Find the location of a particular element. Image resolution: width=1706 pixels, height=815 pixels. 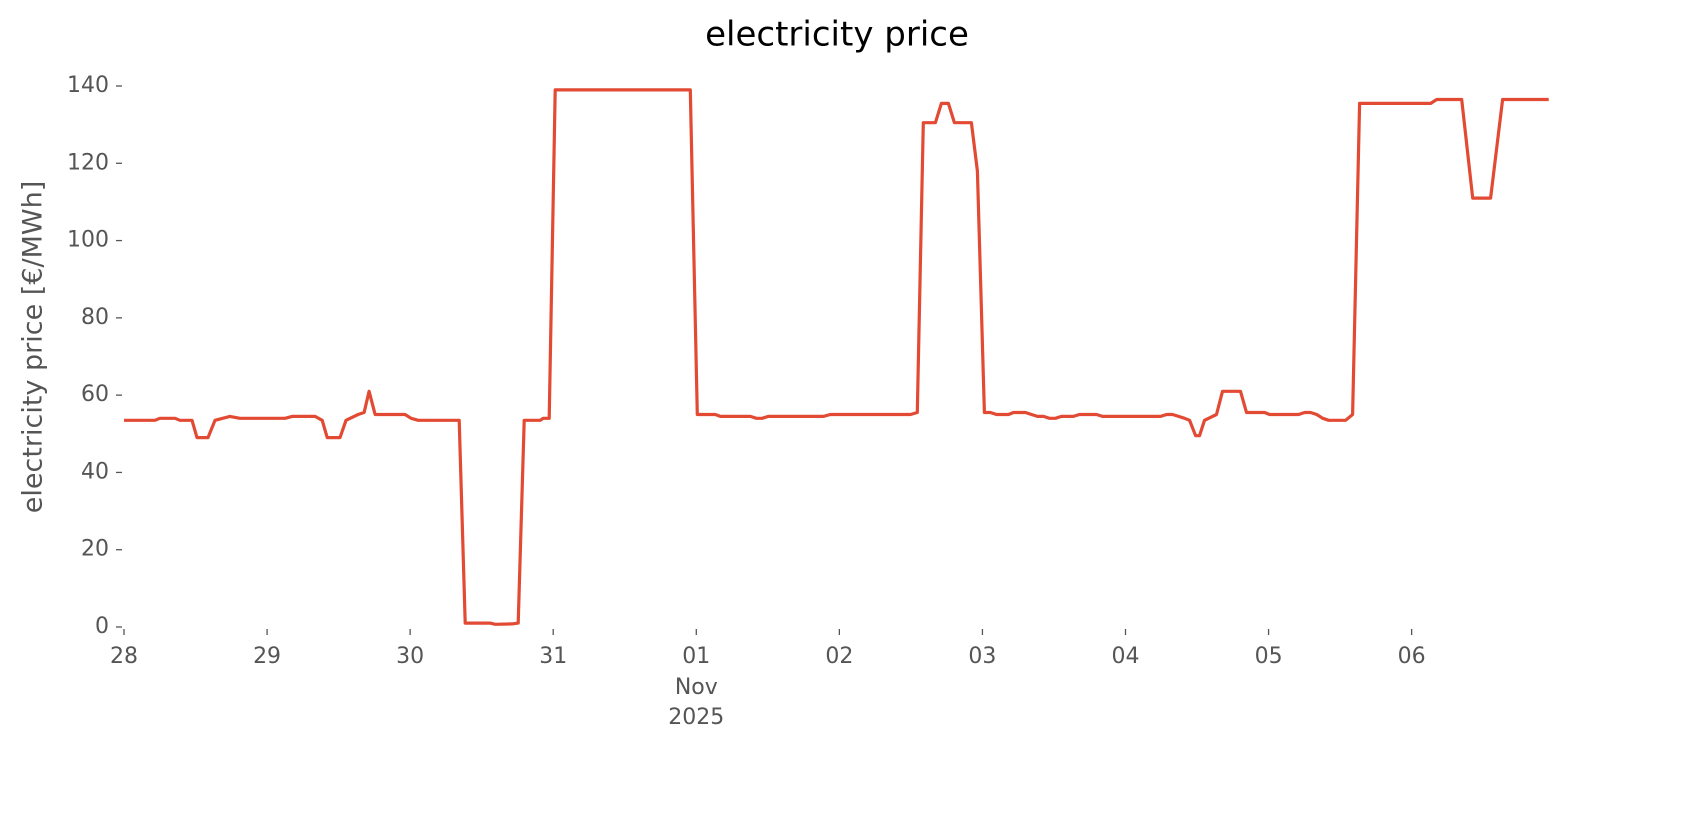

y-tick-label: 40 is located at coordinates (95, 471).